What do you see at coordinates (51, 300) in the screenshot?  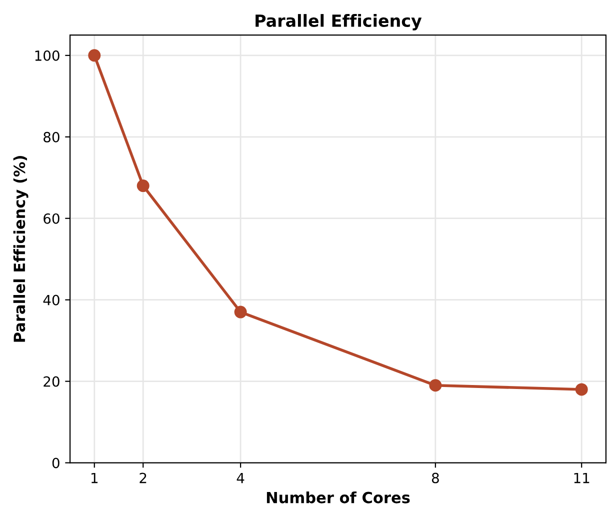 I see `y-tick-label: 40` at bounding box center [51, 300].